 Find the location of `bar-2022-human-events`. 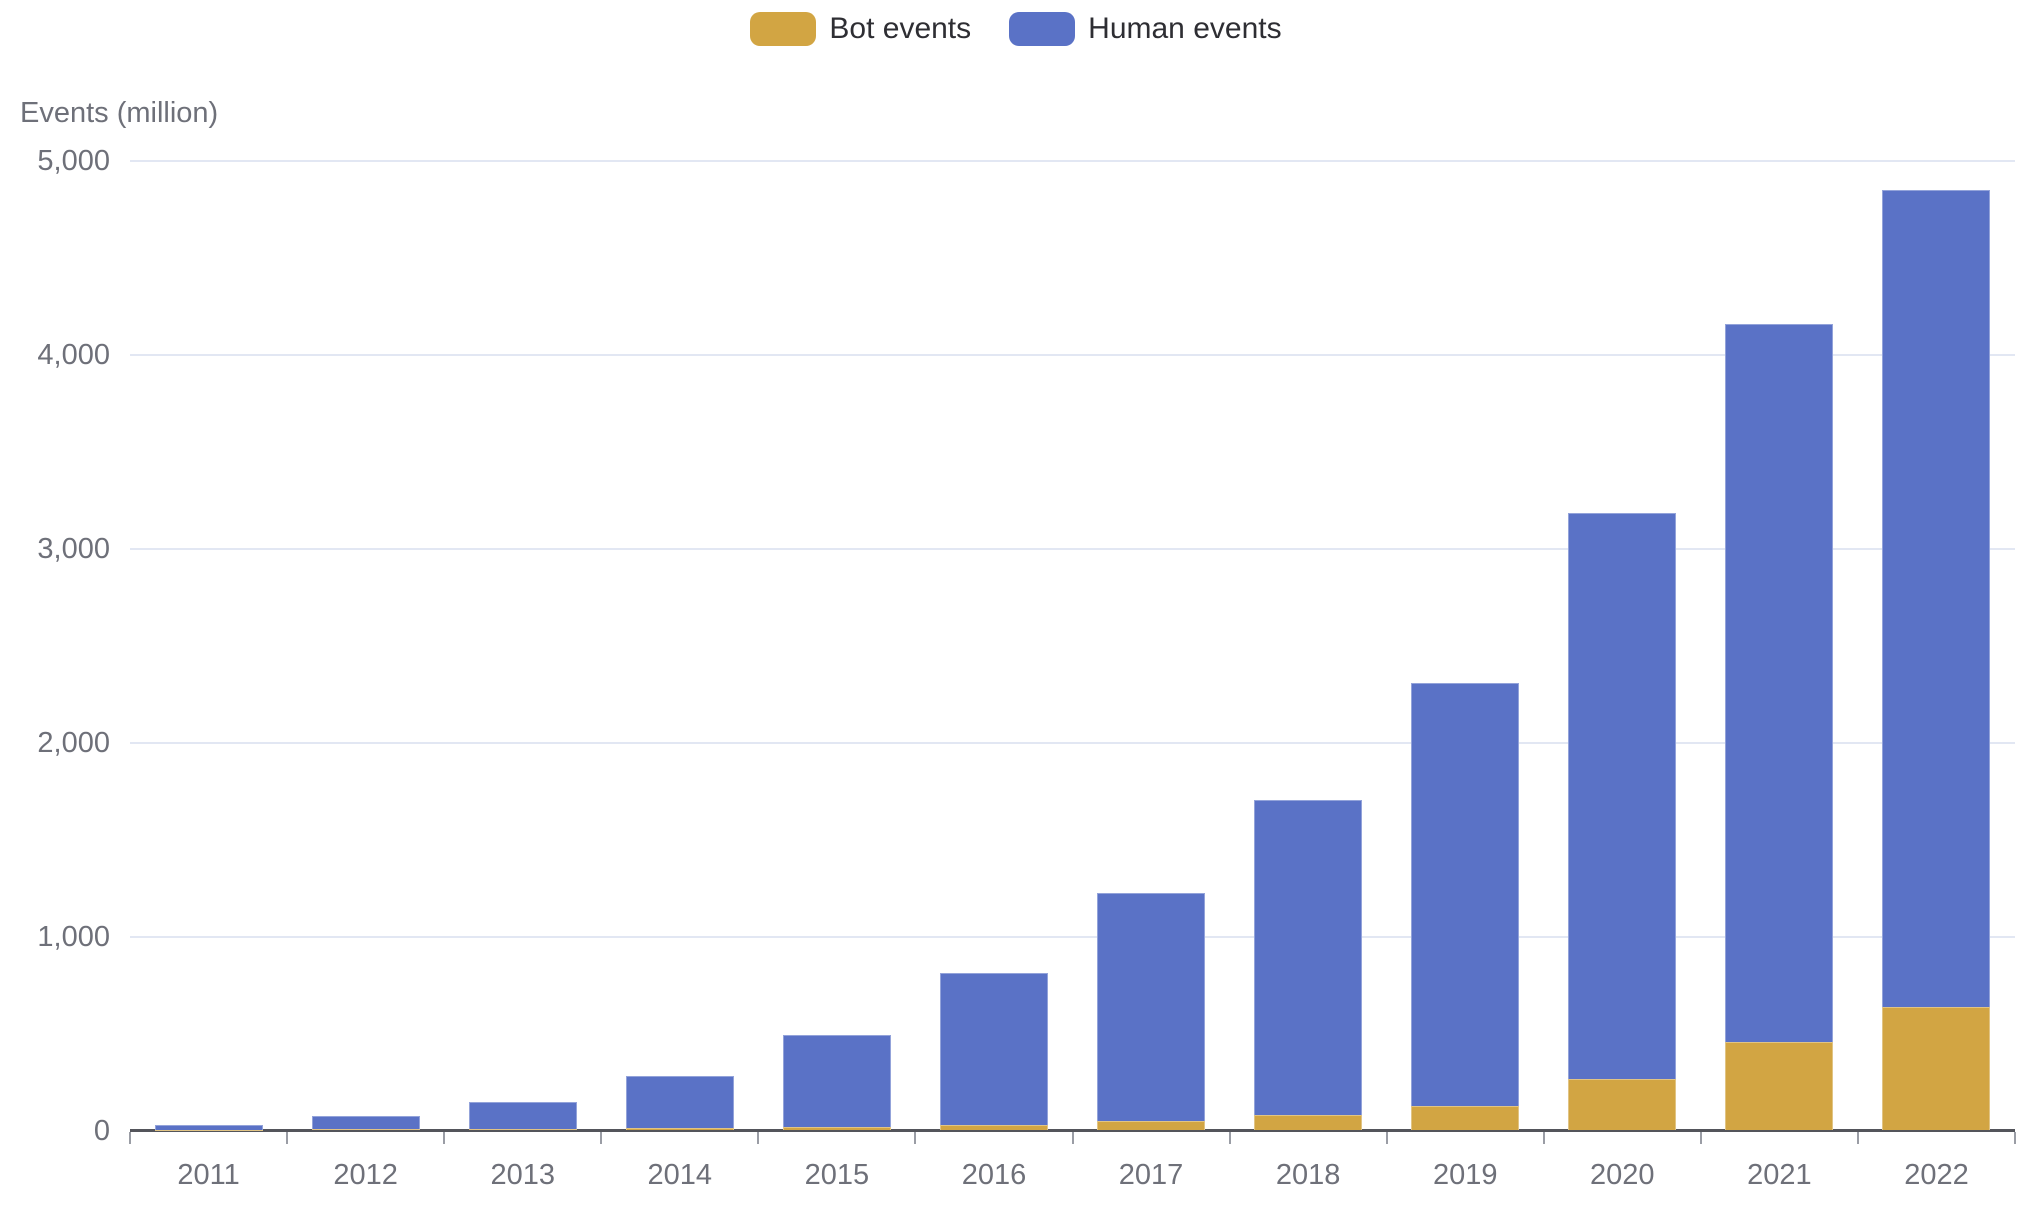

bar-2022-human-events is located at coordinates (1936, 598).